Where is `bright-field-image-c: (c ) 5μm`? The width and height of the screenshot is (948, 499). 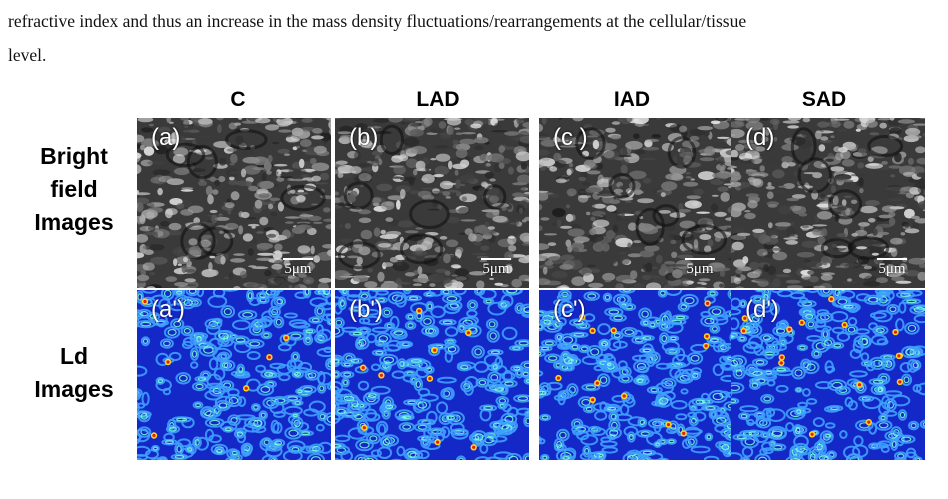
bright-field-image-c: (c ) 5μm is located at coordinates (636, 203).